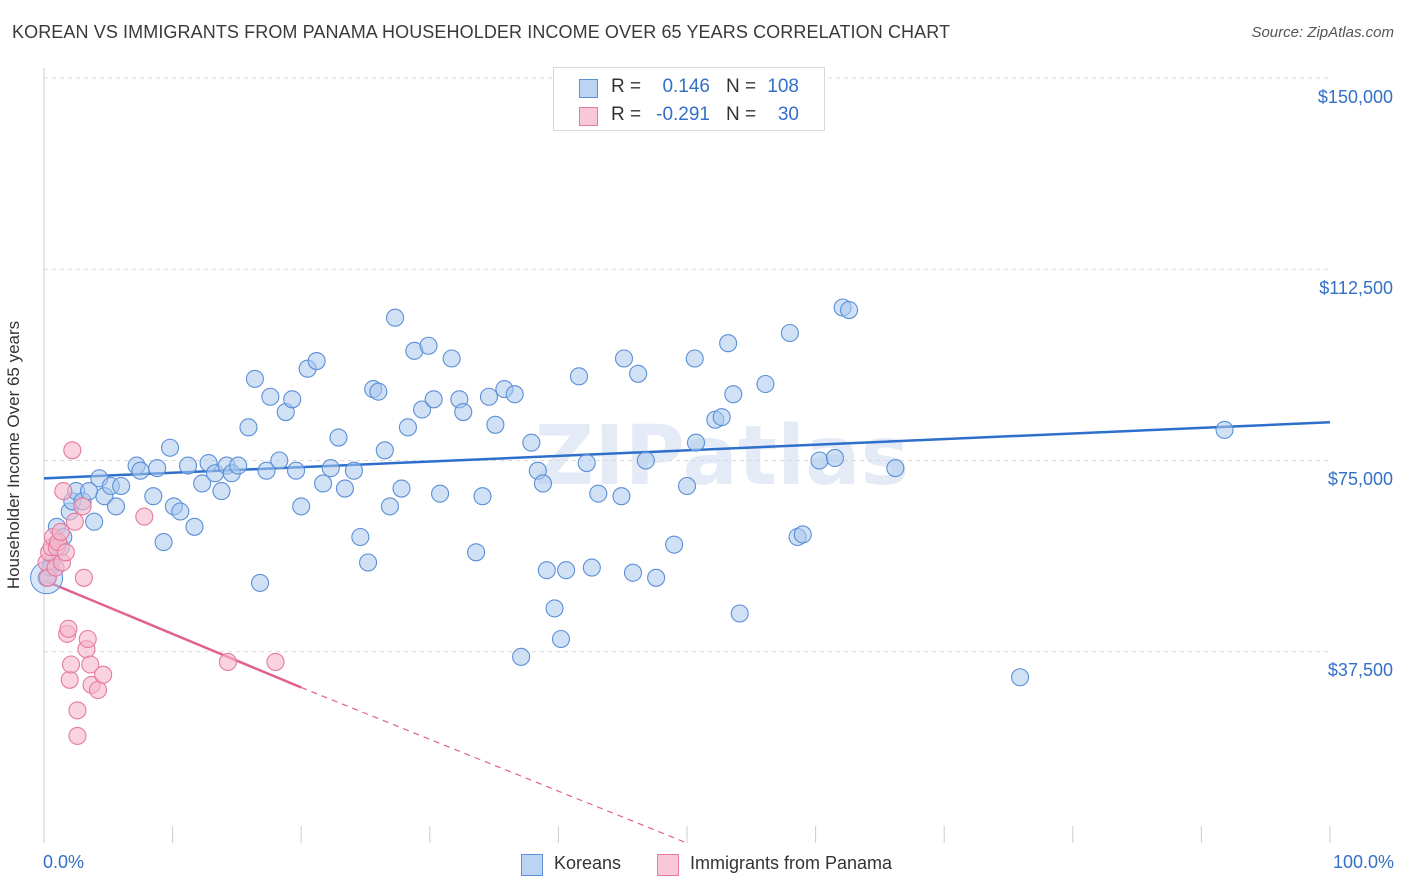 The image size is (1406, 892). Describe the element at coordinates (13, 455) in the screenshot. I see `y-axis-label: Householder Income Over 65 years` at that location.